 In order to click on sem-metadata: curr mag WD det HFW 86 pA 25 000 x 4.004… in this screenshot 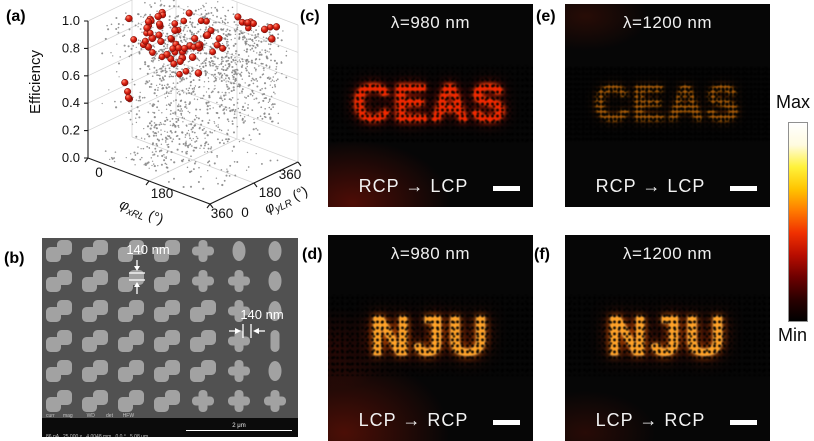, I will do `click(97, 425)`.